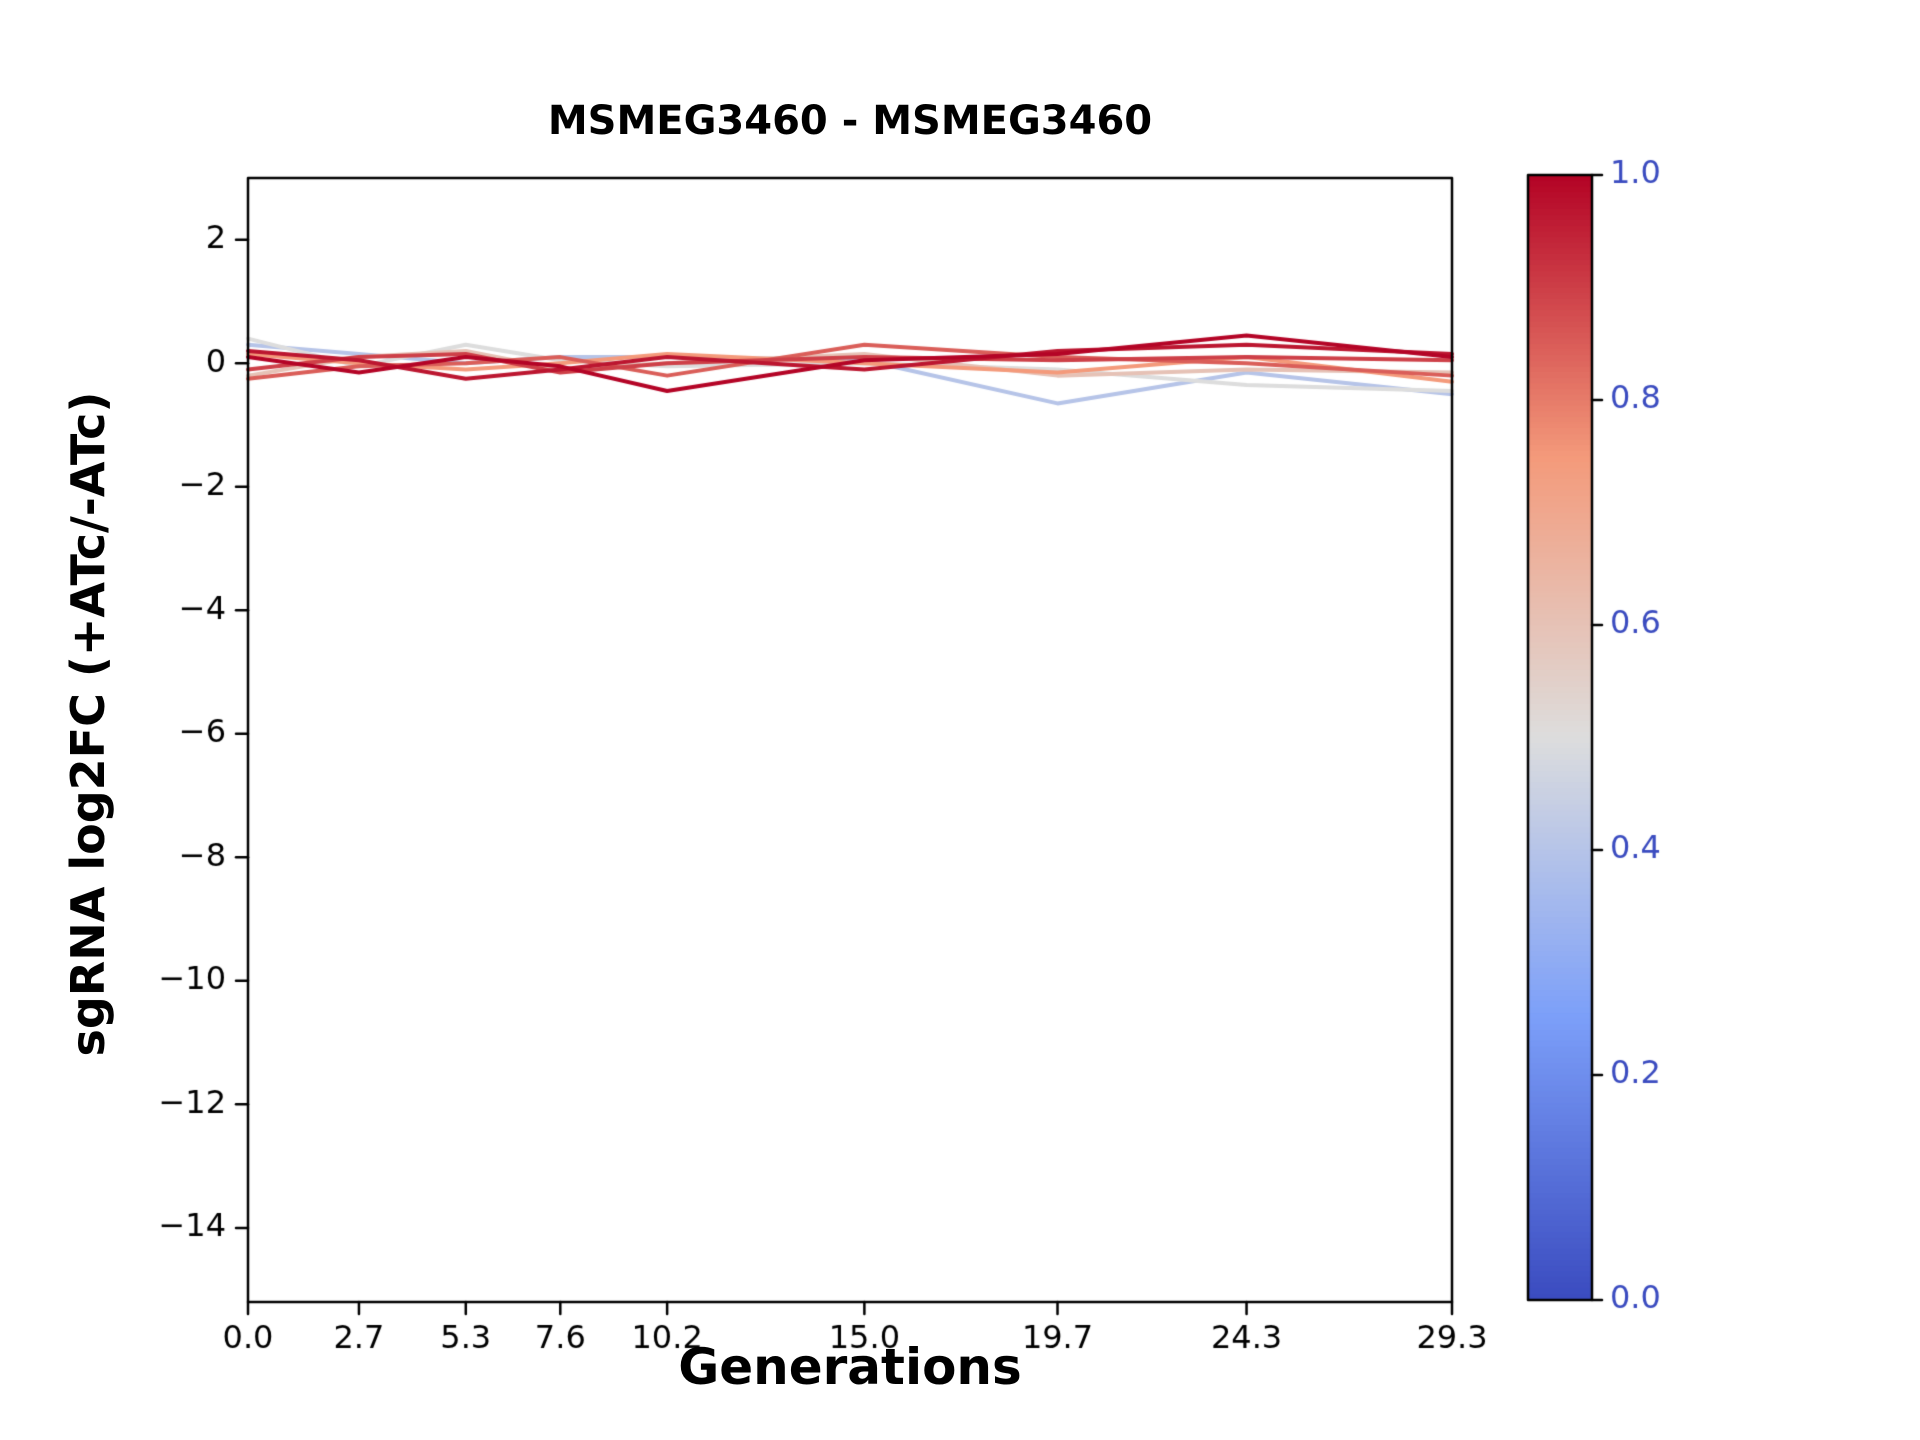 This screenshot has width=1920, height=1440. I want to click on chart-title: MSMEG3460 - MSMEG3460, so click(850, 121).